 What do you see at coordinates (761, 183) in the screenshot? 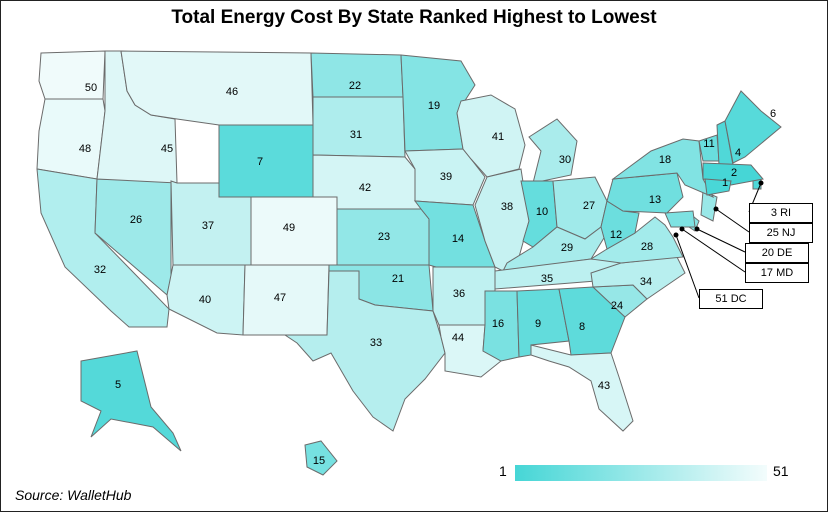
I see `callout-arrowhead-ri` at bounding box center [761, 183].